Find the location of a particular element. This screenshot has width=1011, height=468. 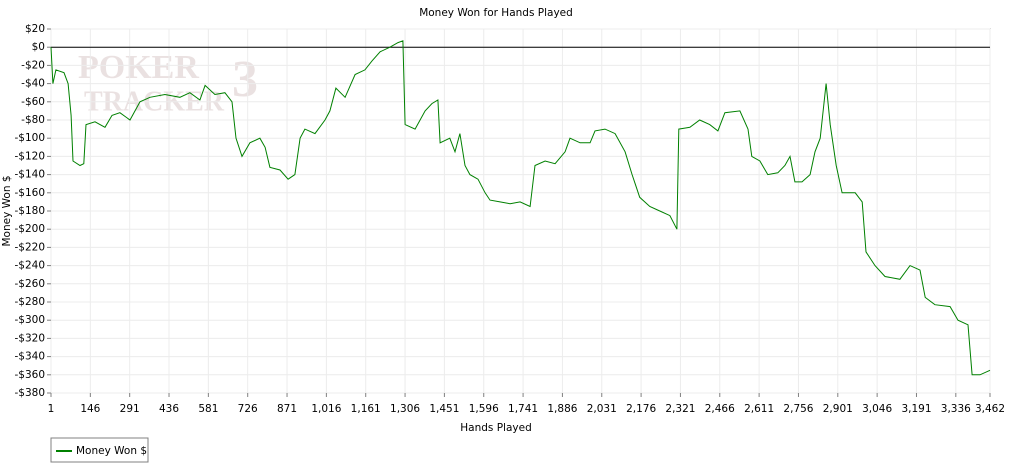

y-tick-label: -$220 is located at coordinates (29, 247).